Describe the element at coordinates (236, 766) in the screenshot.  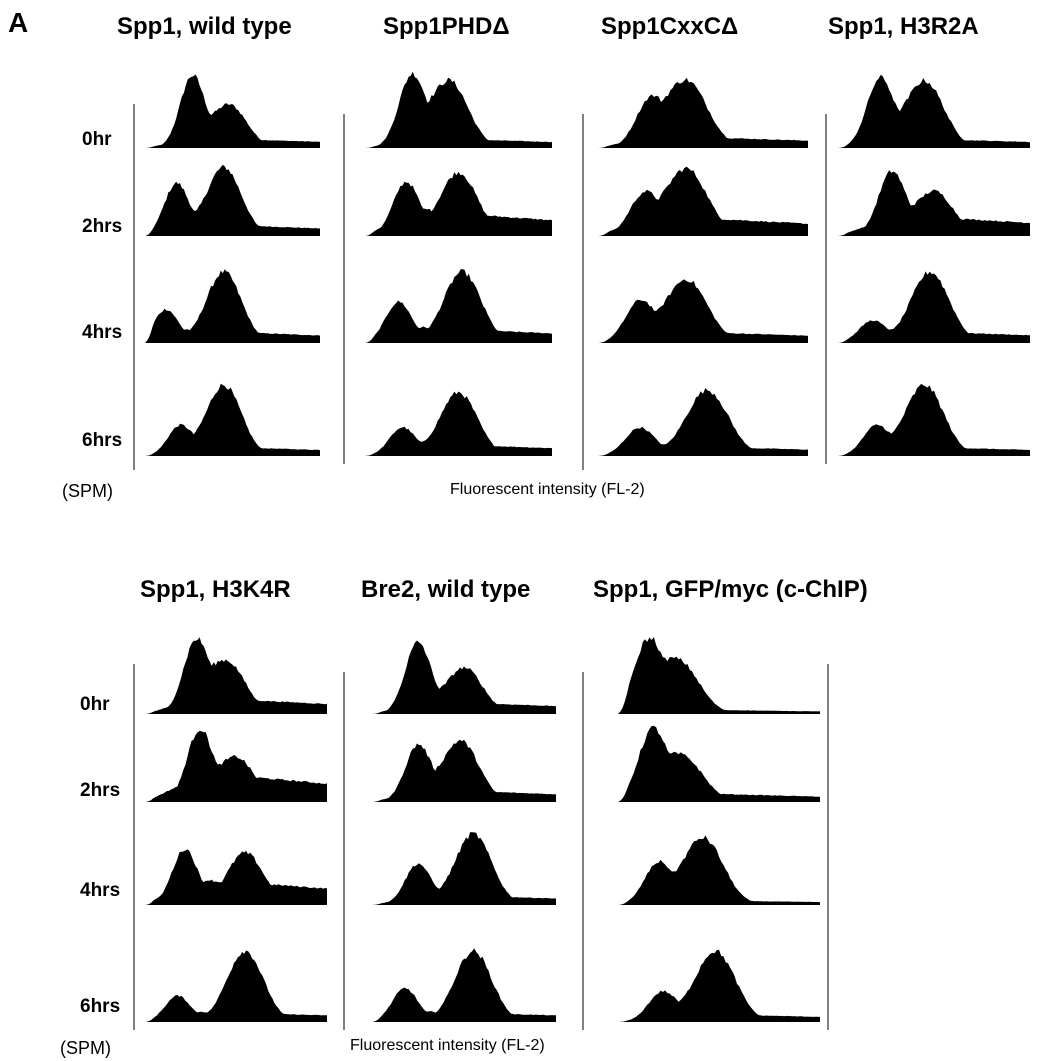
I see `histogram-5-2hrs` at that location.